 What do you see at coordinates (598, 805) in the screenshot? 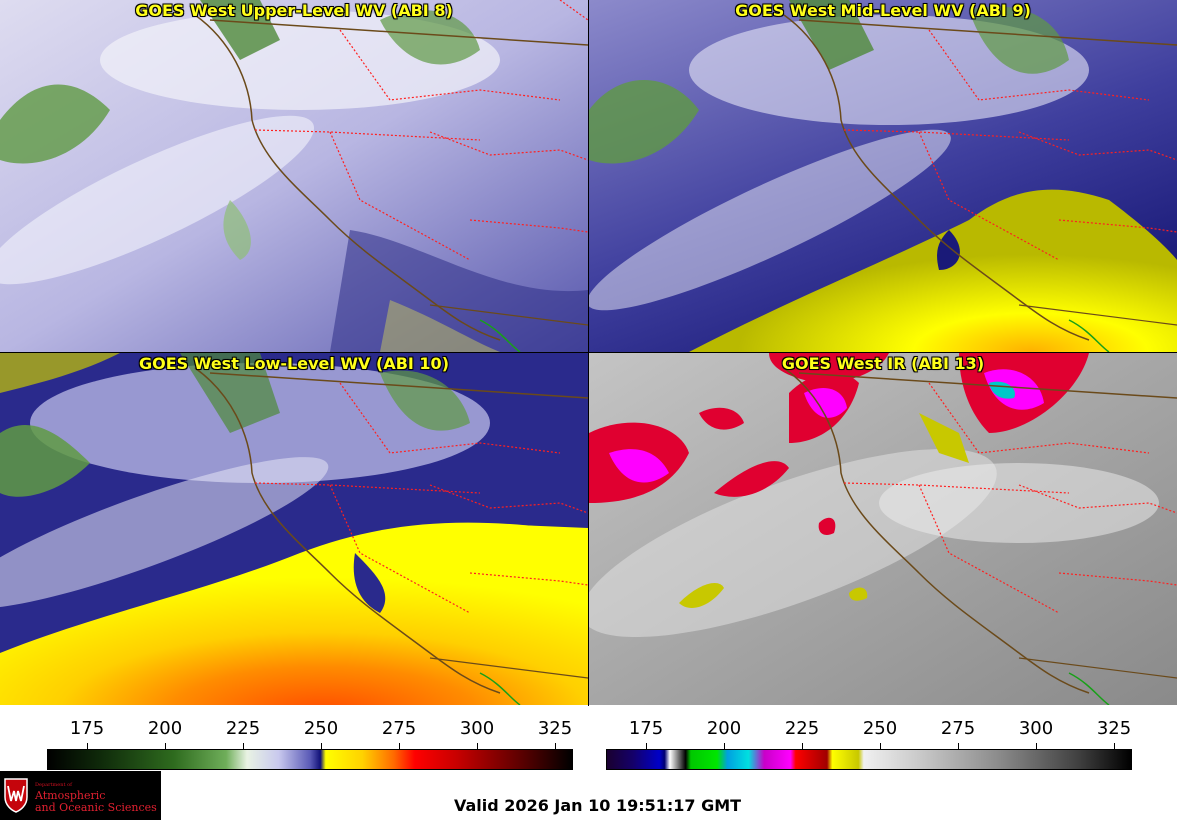
I see `valid-time: Valid 2026 Jan 10 19:51:17 GMT` at bounding box center [598, 805].